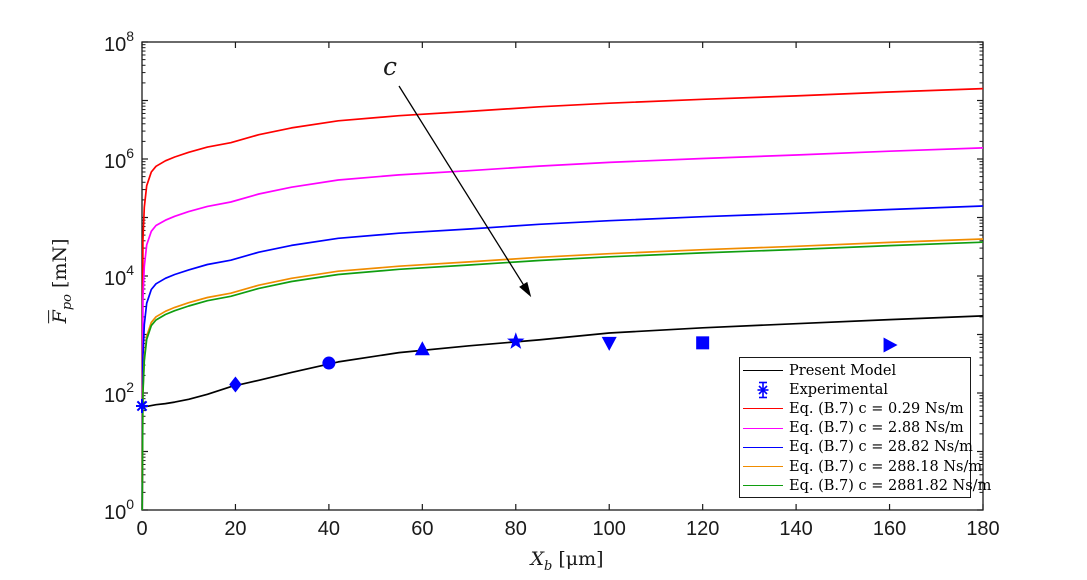  I want to click on experimental-marker-circle, so click(329, 363).